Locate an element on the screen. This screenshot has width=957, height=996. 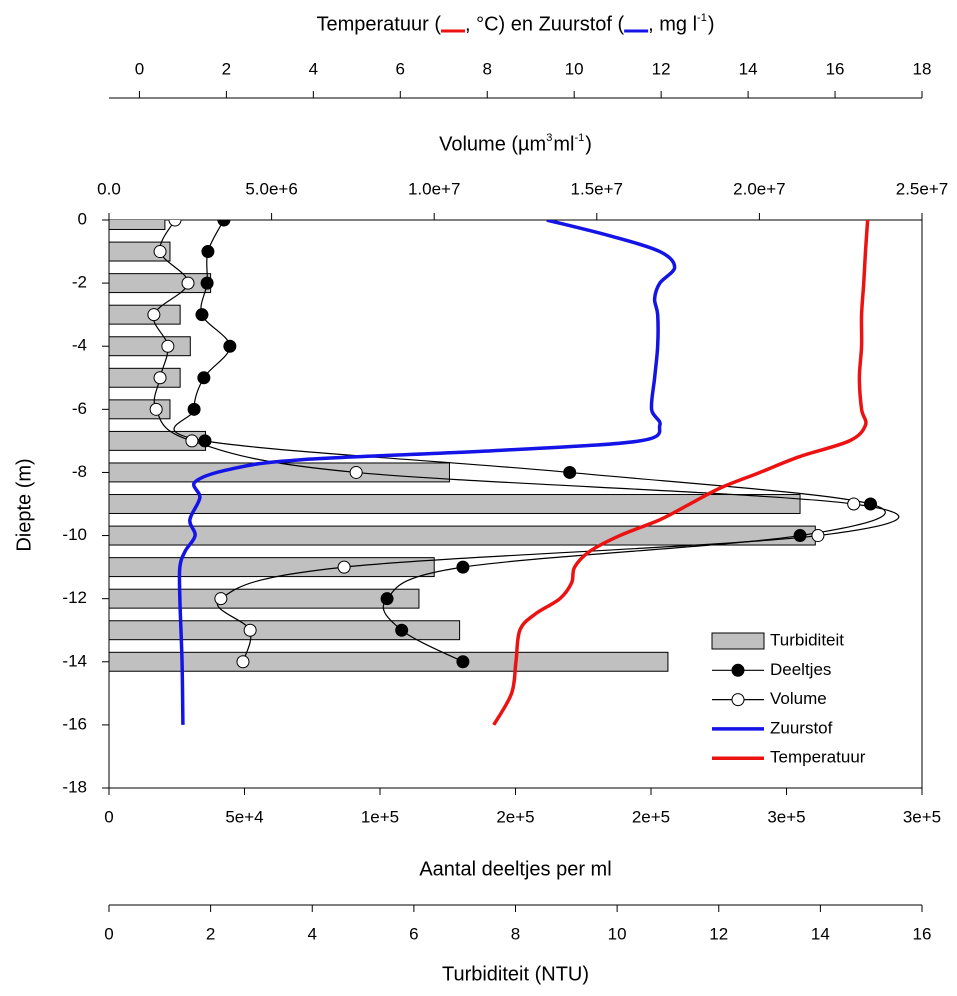
x-tick-label: 1.0e+7 is located at coordinates (434, 188).